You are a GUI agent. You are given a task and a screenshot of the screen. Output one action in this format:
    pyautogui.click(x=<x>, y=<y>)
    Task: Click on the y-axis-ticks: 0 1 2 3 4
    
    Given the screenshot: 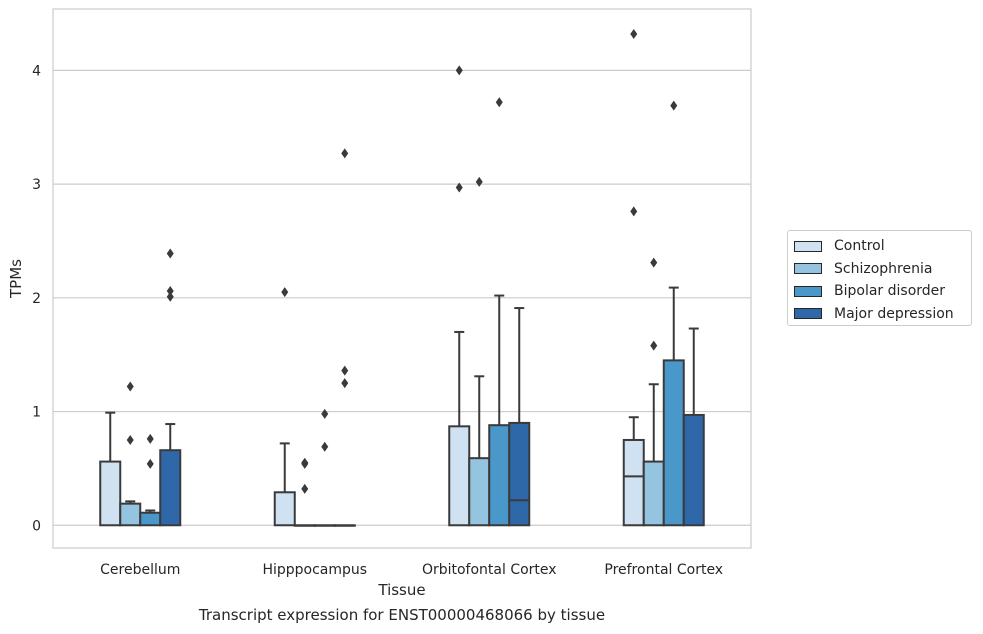 What is the action you would take?
    pyautogui.click(x=36, y=298)
    